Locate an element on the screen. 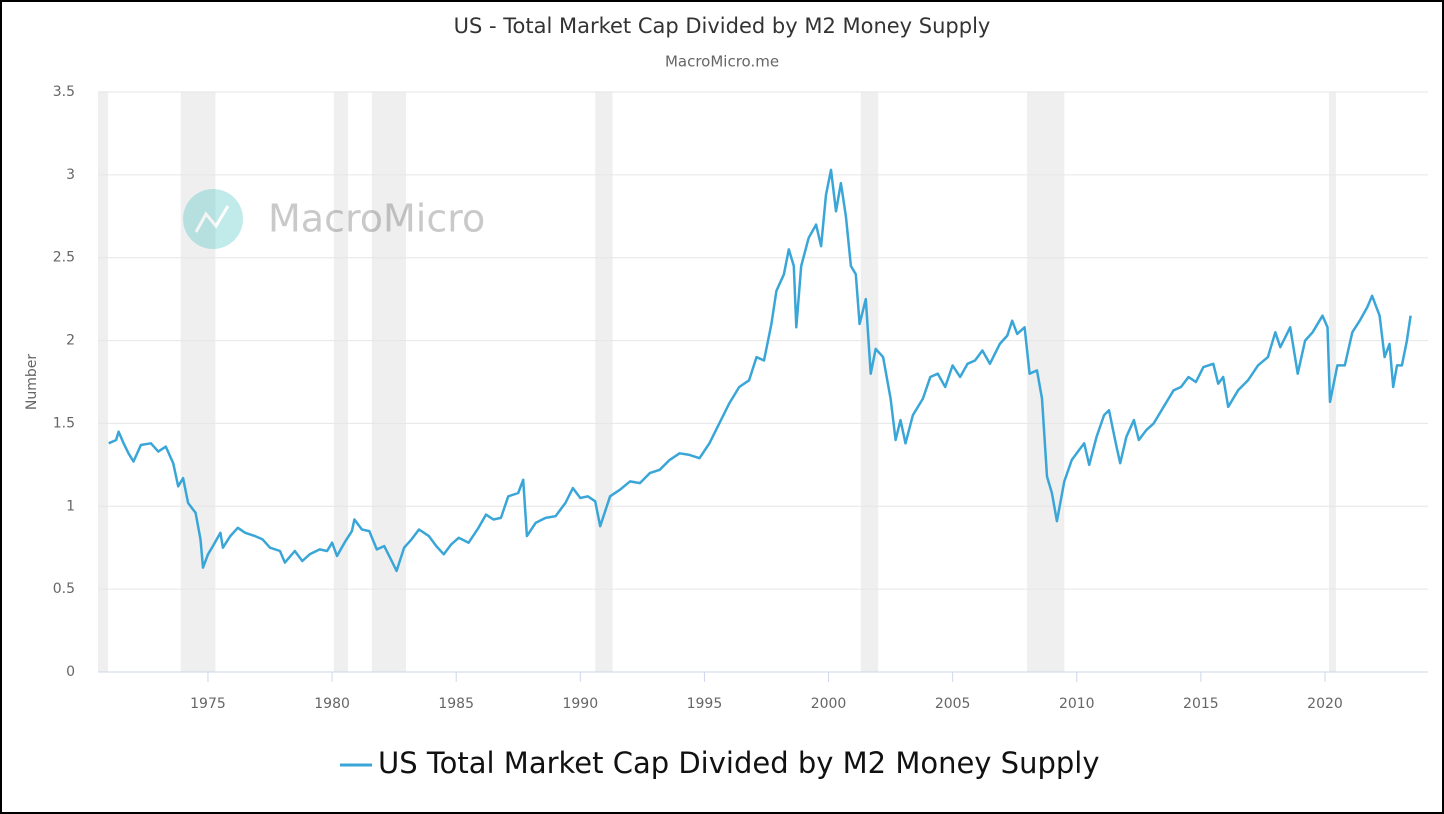 The height and width of the screenshot is (814, 1444). watermark-logo is located at coordinates (213, 219).